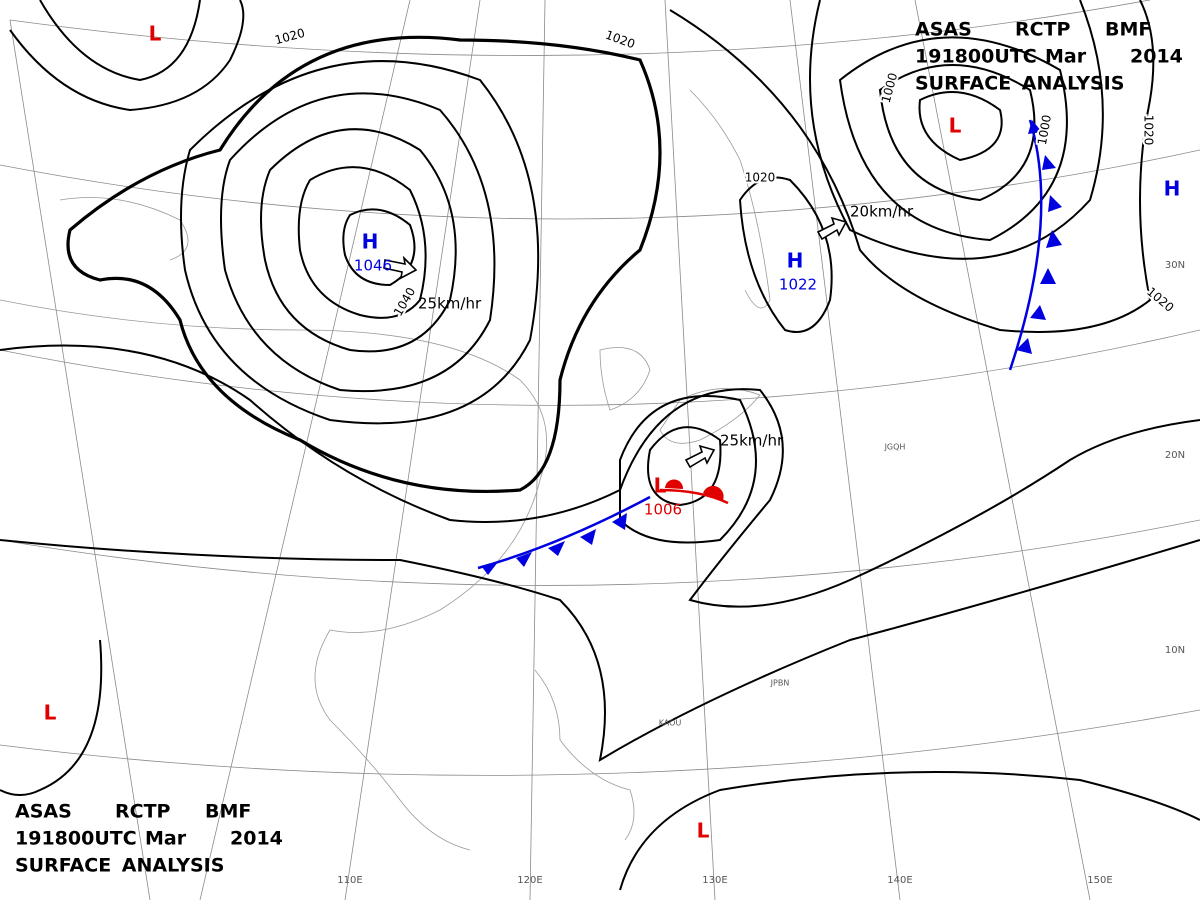 The image size is (1200, 904). What do you see at coordinates (1175, 265) in the screenshot?
I see `latitude-label: 30N` at bounding box center [1175, 265].